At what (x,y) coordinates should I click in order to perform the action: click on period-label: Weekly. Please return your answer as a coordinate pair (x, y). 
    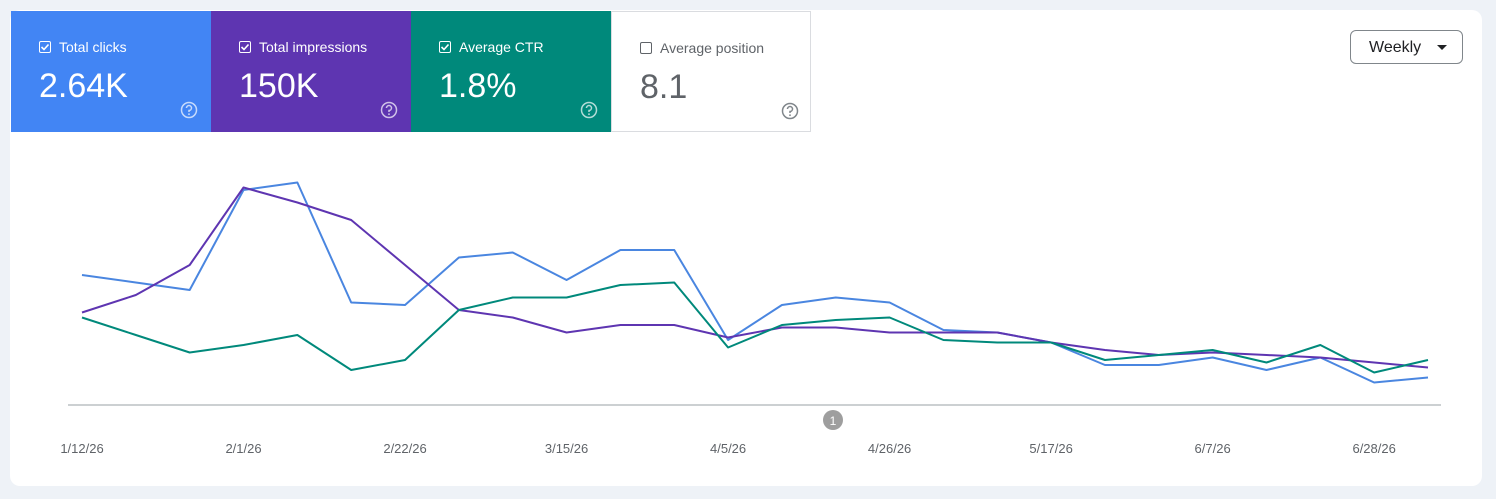
    Looking at the image, I should click on (1395, 47).